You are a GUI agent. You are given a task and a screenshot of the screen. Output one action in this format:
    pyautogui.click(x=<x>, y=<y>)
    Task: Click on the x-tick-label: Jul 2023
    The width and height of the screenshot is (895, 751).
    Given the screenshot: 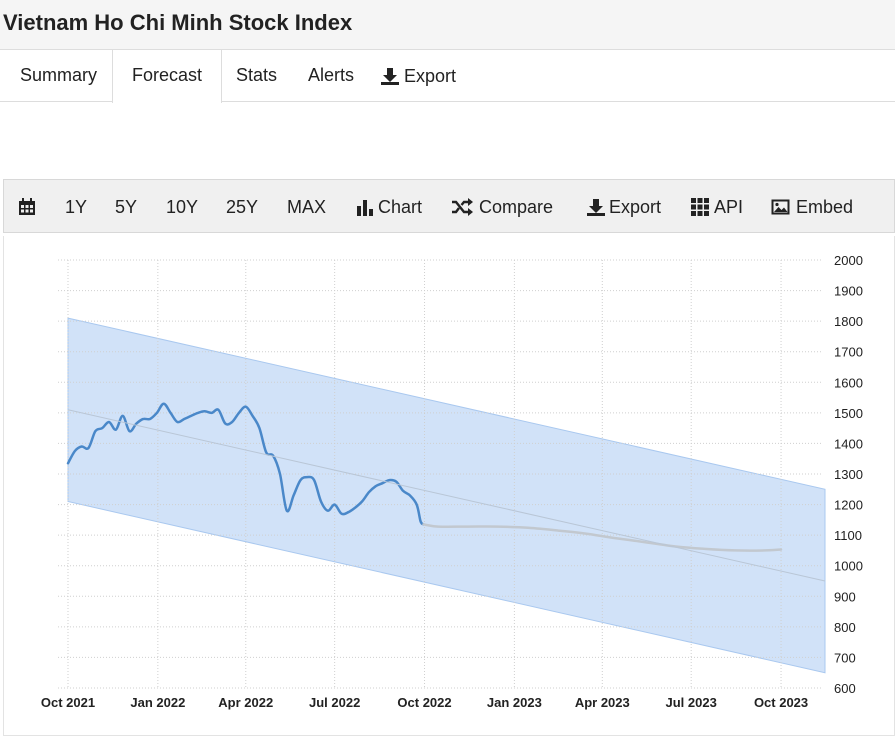 What is the action you would take?
    pyautogui.click(x=691, y=702)
    